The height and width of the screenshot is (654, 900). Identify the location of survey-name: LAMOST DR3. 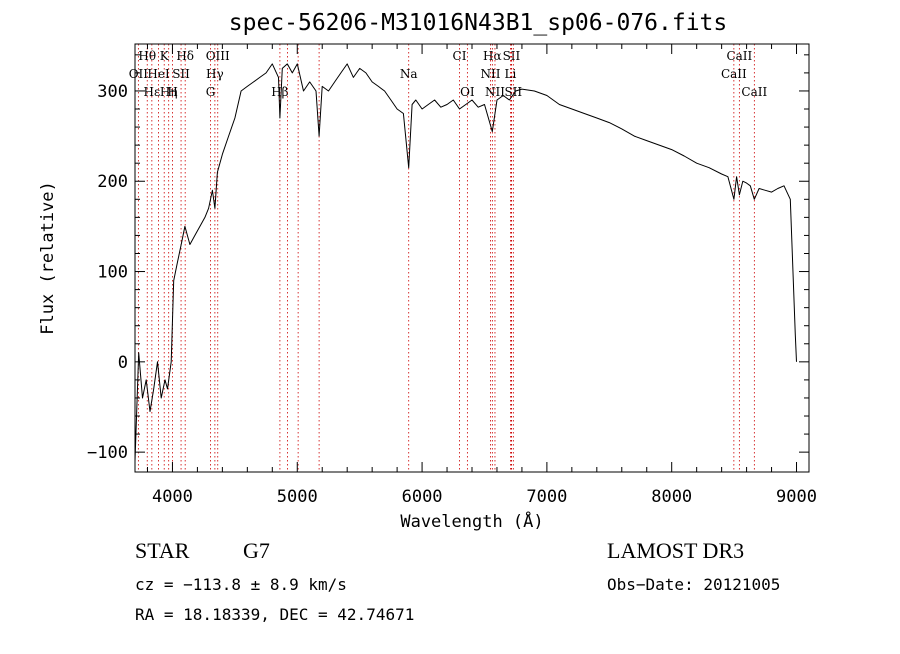
(675, 550).